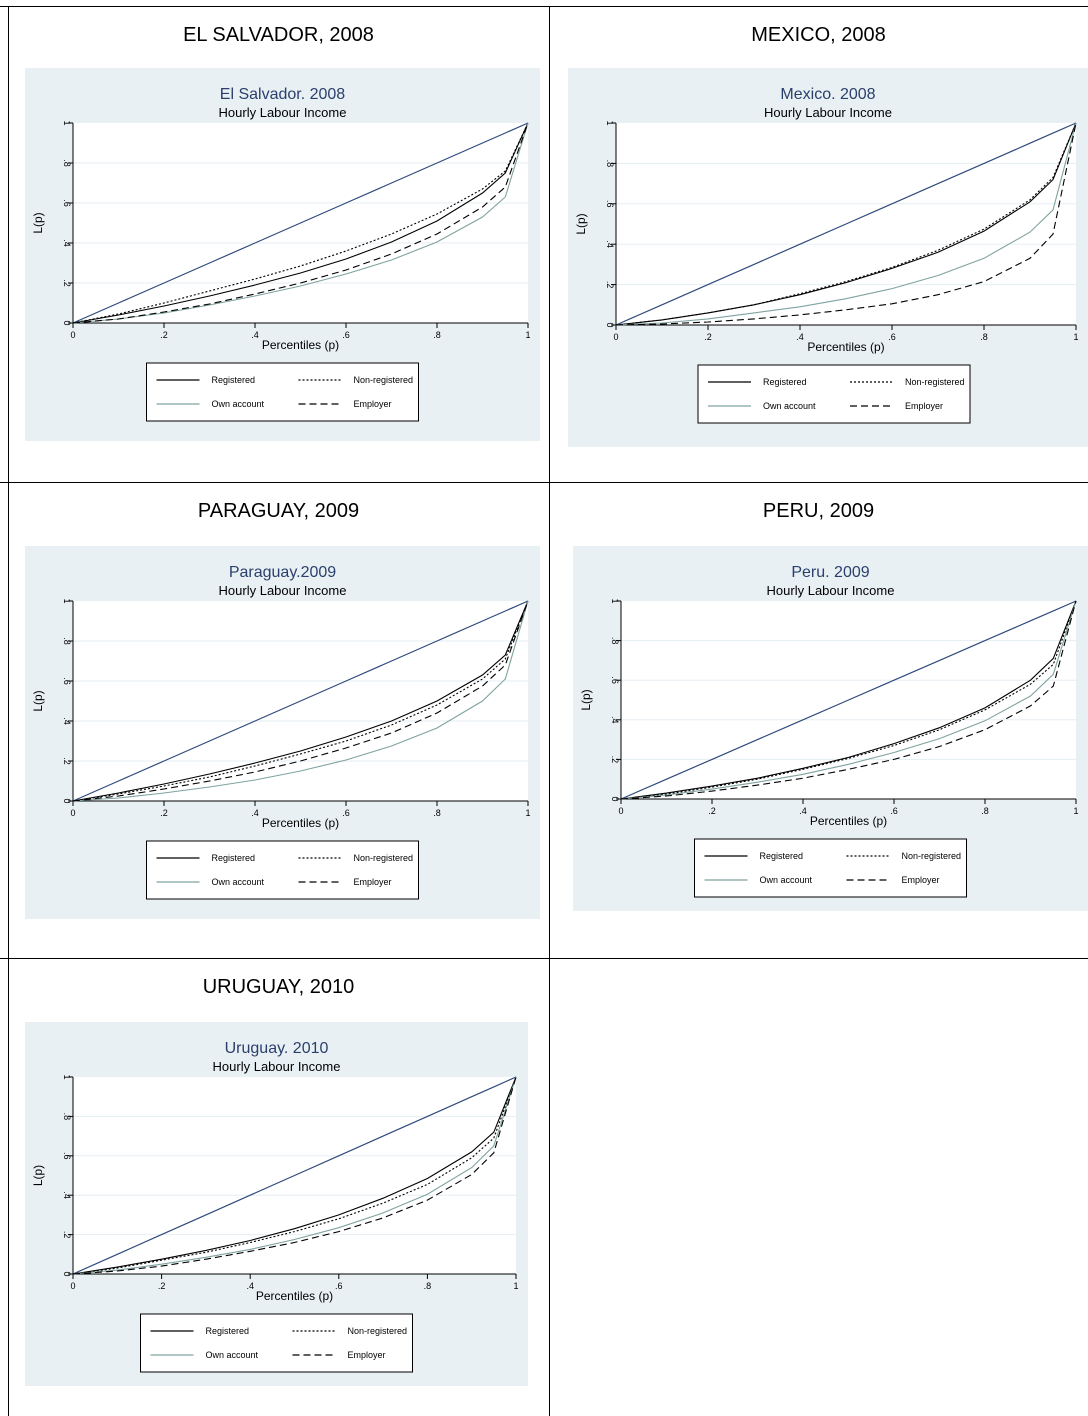 The height and width of the screenshot is (1416, 1088). Describe the element at coordinates (818, 511) in the screenshot. I see `cell-heading: PERU, 2009` at that location.